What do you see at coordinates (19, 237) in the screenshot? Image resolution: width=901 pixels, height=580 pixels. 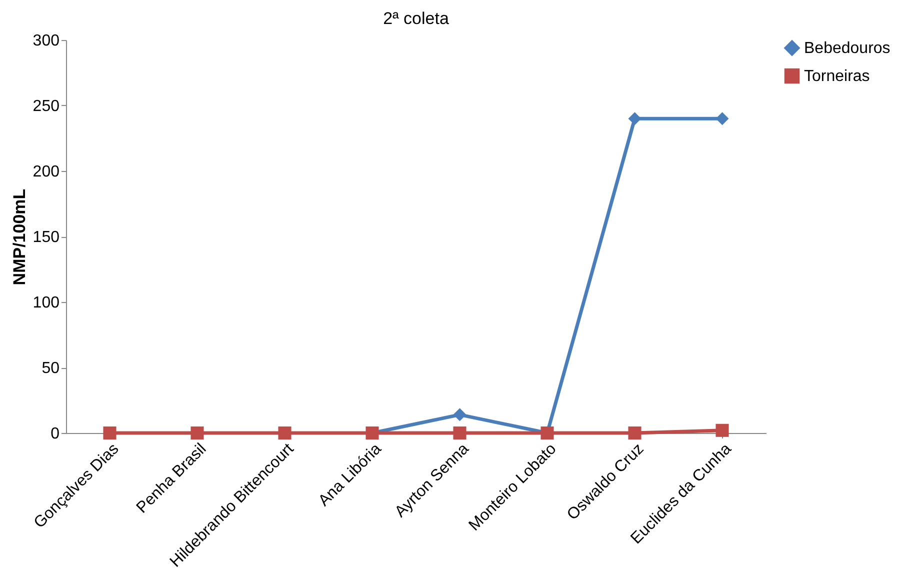 I see `y-axis-title: NMP/100mL` at bounding box center [19, 237].